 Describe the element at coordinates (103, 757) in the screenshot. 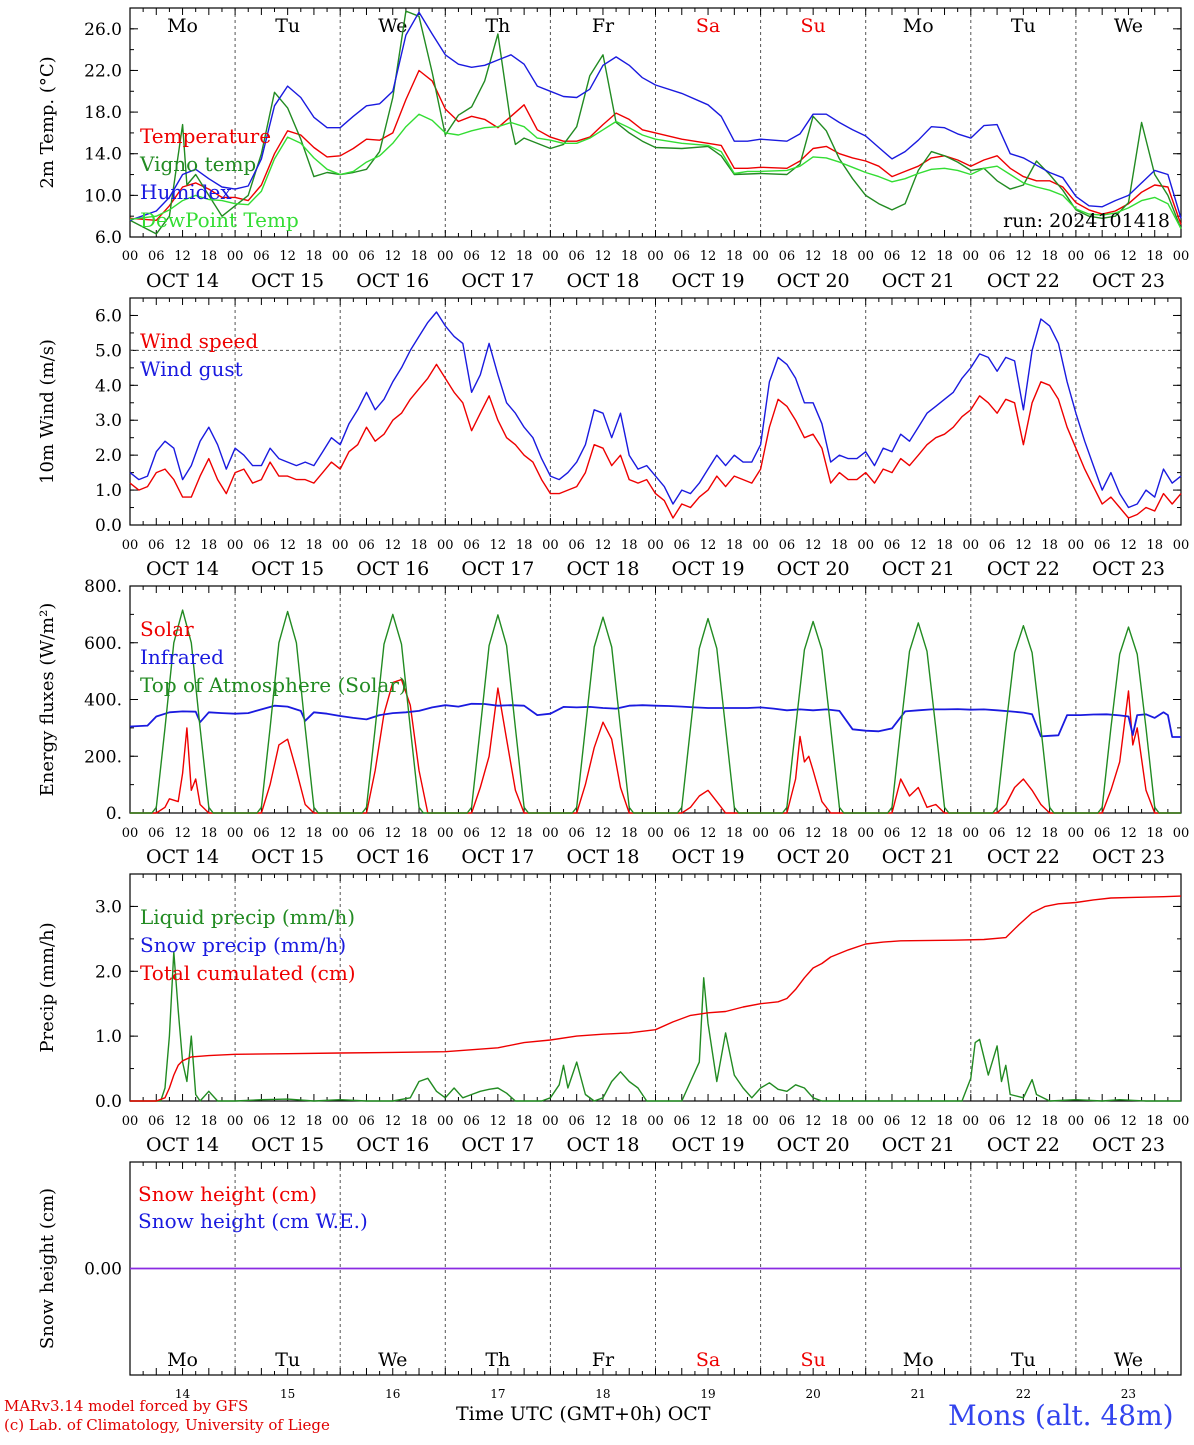

I see `y-tick-label: 200.` at that location.